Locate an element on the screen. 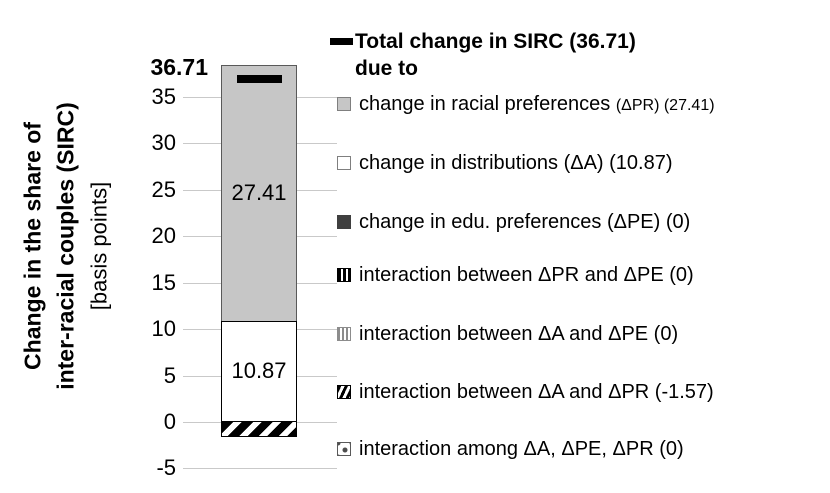 The image size is (830, 493). y-axis-title-line2: inter-racial couples (SIRC) is located at coordinates (65, 246).